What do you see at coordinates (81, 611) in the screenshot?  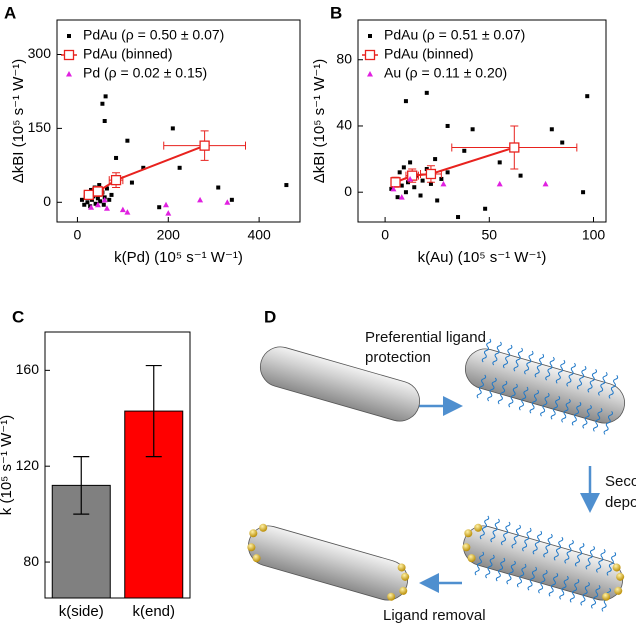 I see `x-tick-label: k(side)` at bounding box center [81, 611].